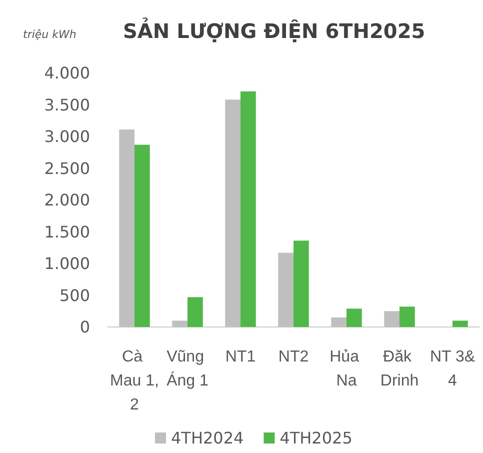 The image size is (483, 453). I want to click on x-tick-label: Hủa Na, so click(347, 369).